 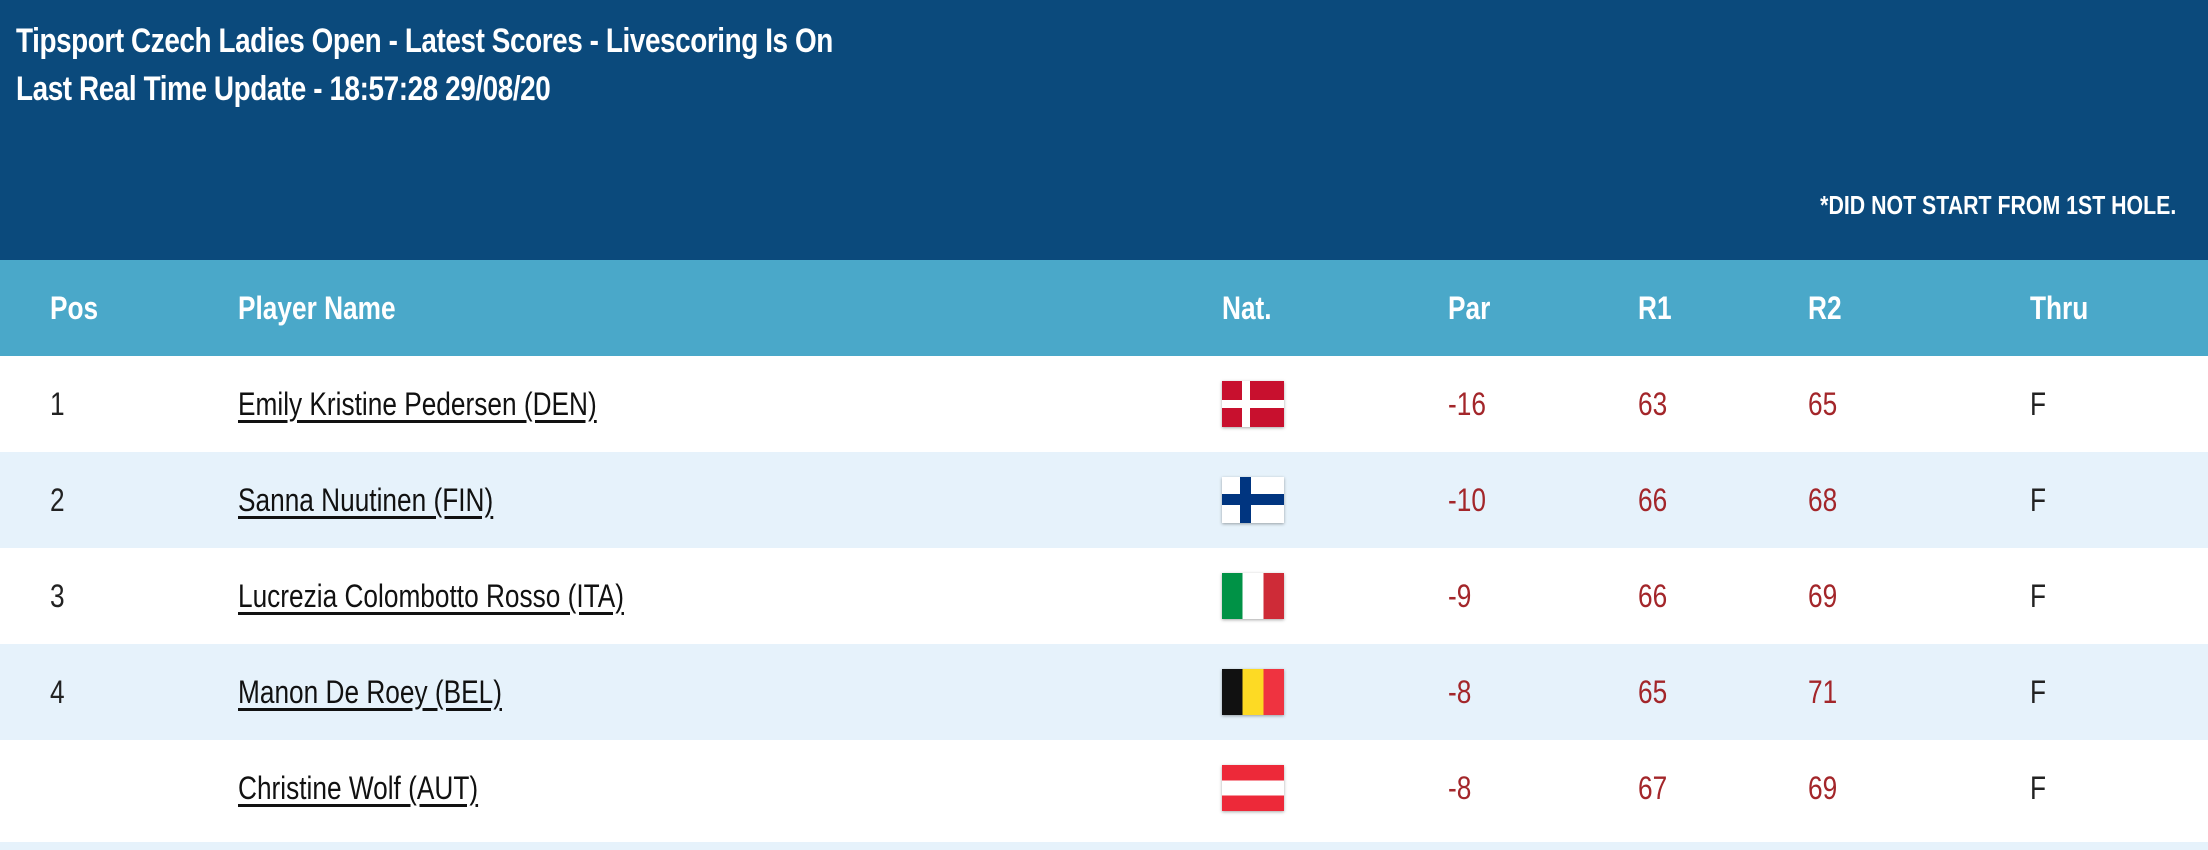 I want to click on player-name-link: Manon De Roey (BEL), so click(x=370, y=691).